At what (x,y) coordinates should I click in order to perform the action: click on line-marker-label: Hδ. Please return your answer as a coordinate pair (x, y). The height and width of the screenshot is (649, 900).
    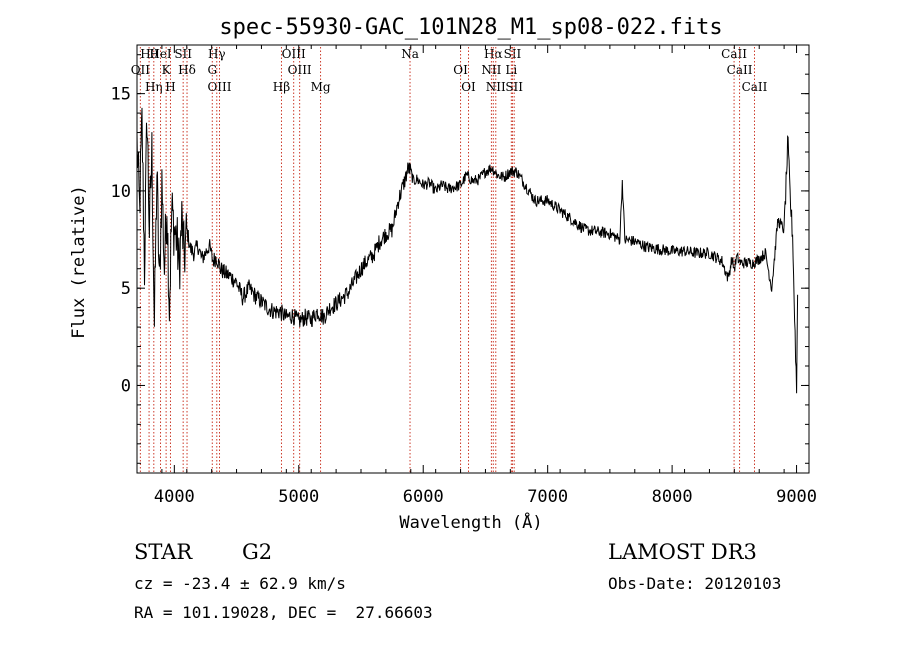
    Looking at the image, I should click on (187, 70).